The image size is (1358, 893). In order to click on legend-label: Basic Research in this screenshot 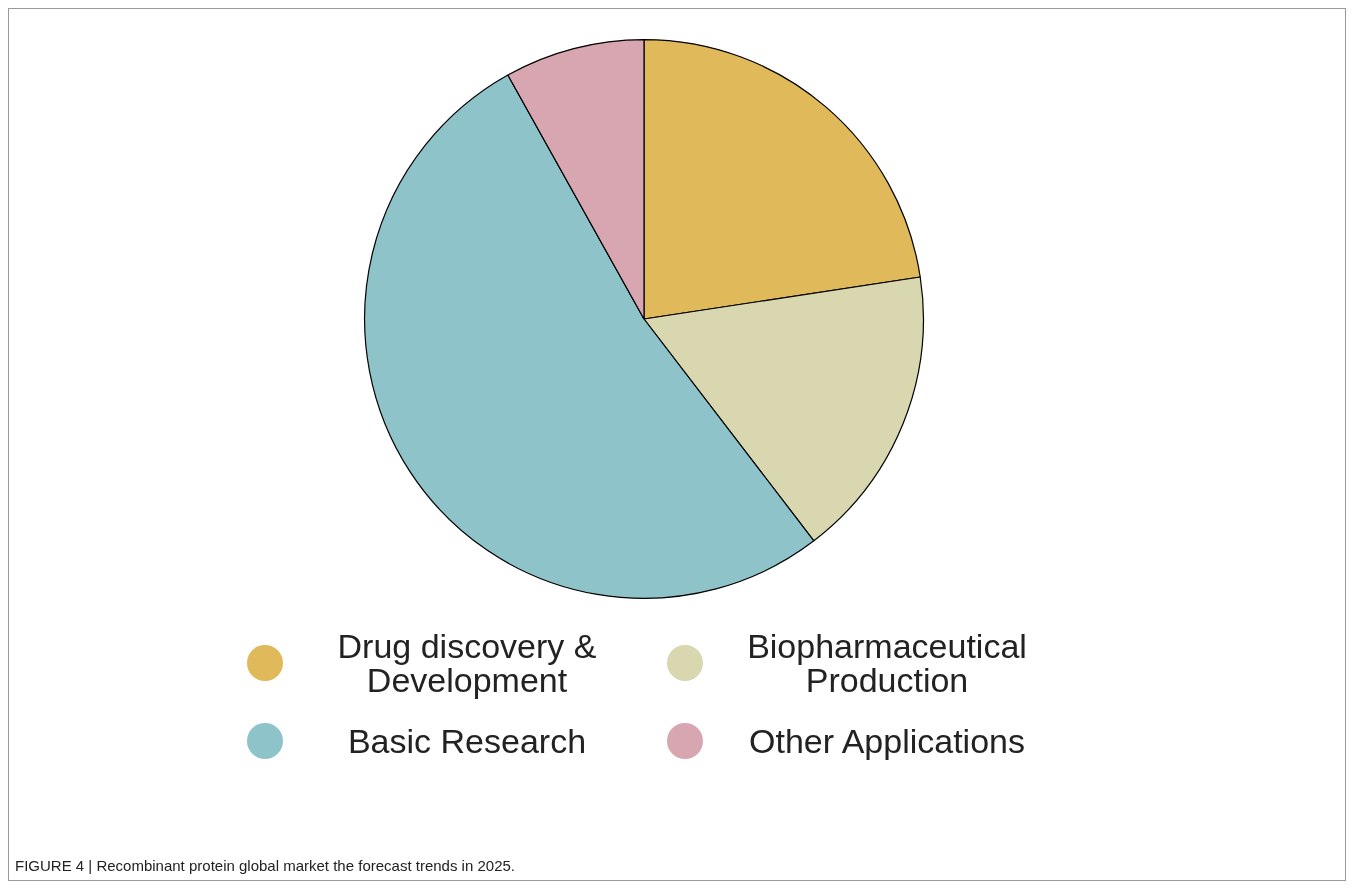, I will do `click(467, 741)`.